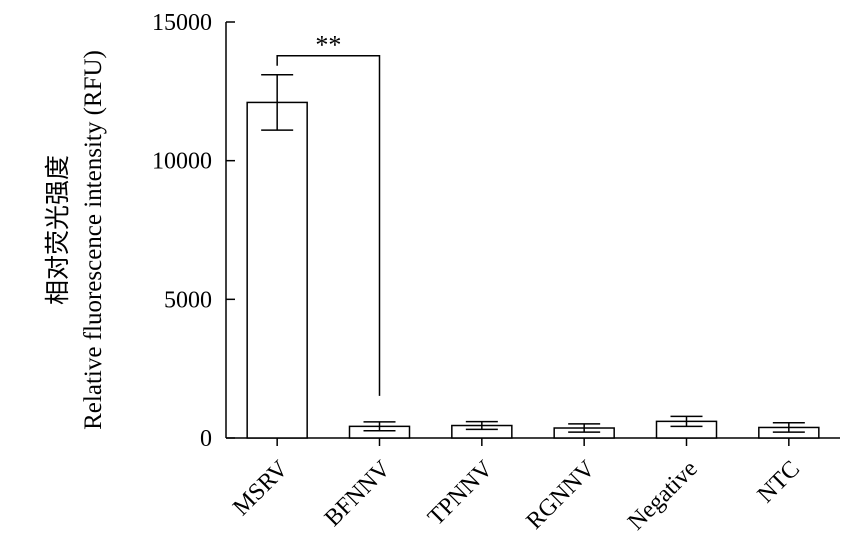 The image size is (859, 557). Describe the element at coordinates (58, 230) in the screenshot. I see `y-axis-label-chinese: 相对荧光强度` at that location.